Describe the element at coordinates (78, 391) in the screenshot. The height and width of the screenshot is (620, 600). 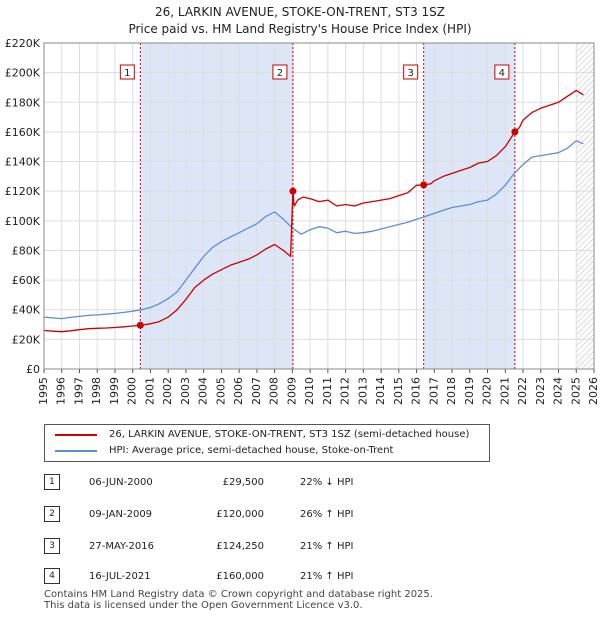
I see `x-tick-label: 1997` at that location.